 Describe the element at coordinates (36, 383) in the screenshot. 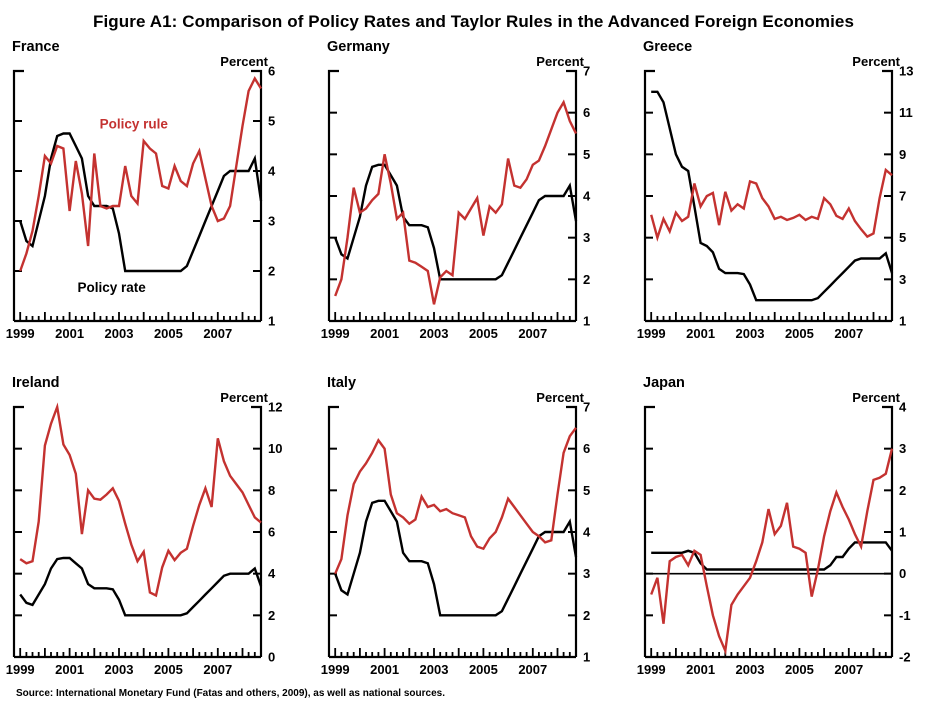

I see `panel-title-ireland: Ireland` at that location.